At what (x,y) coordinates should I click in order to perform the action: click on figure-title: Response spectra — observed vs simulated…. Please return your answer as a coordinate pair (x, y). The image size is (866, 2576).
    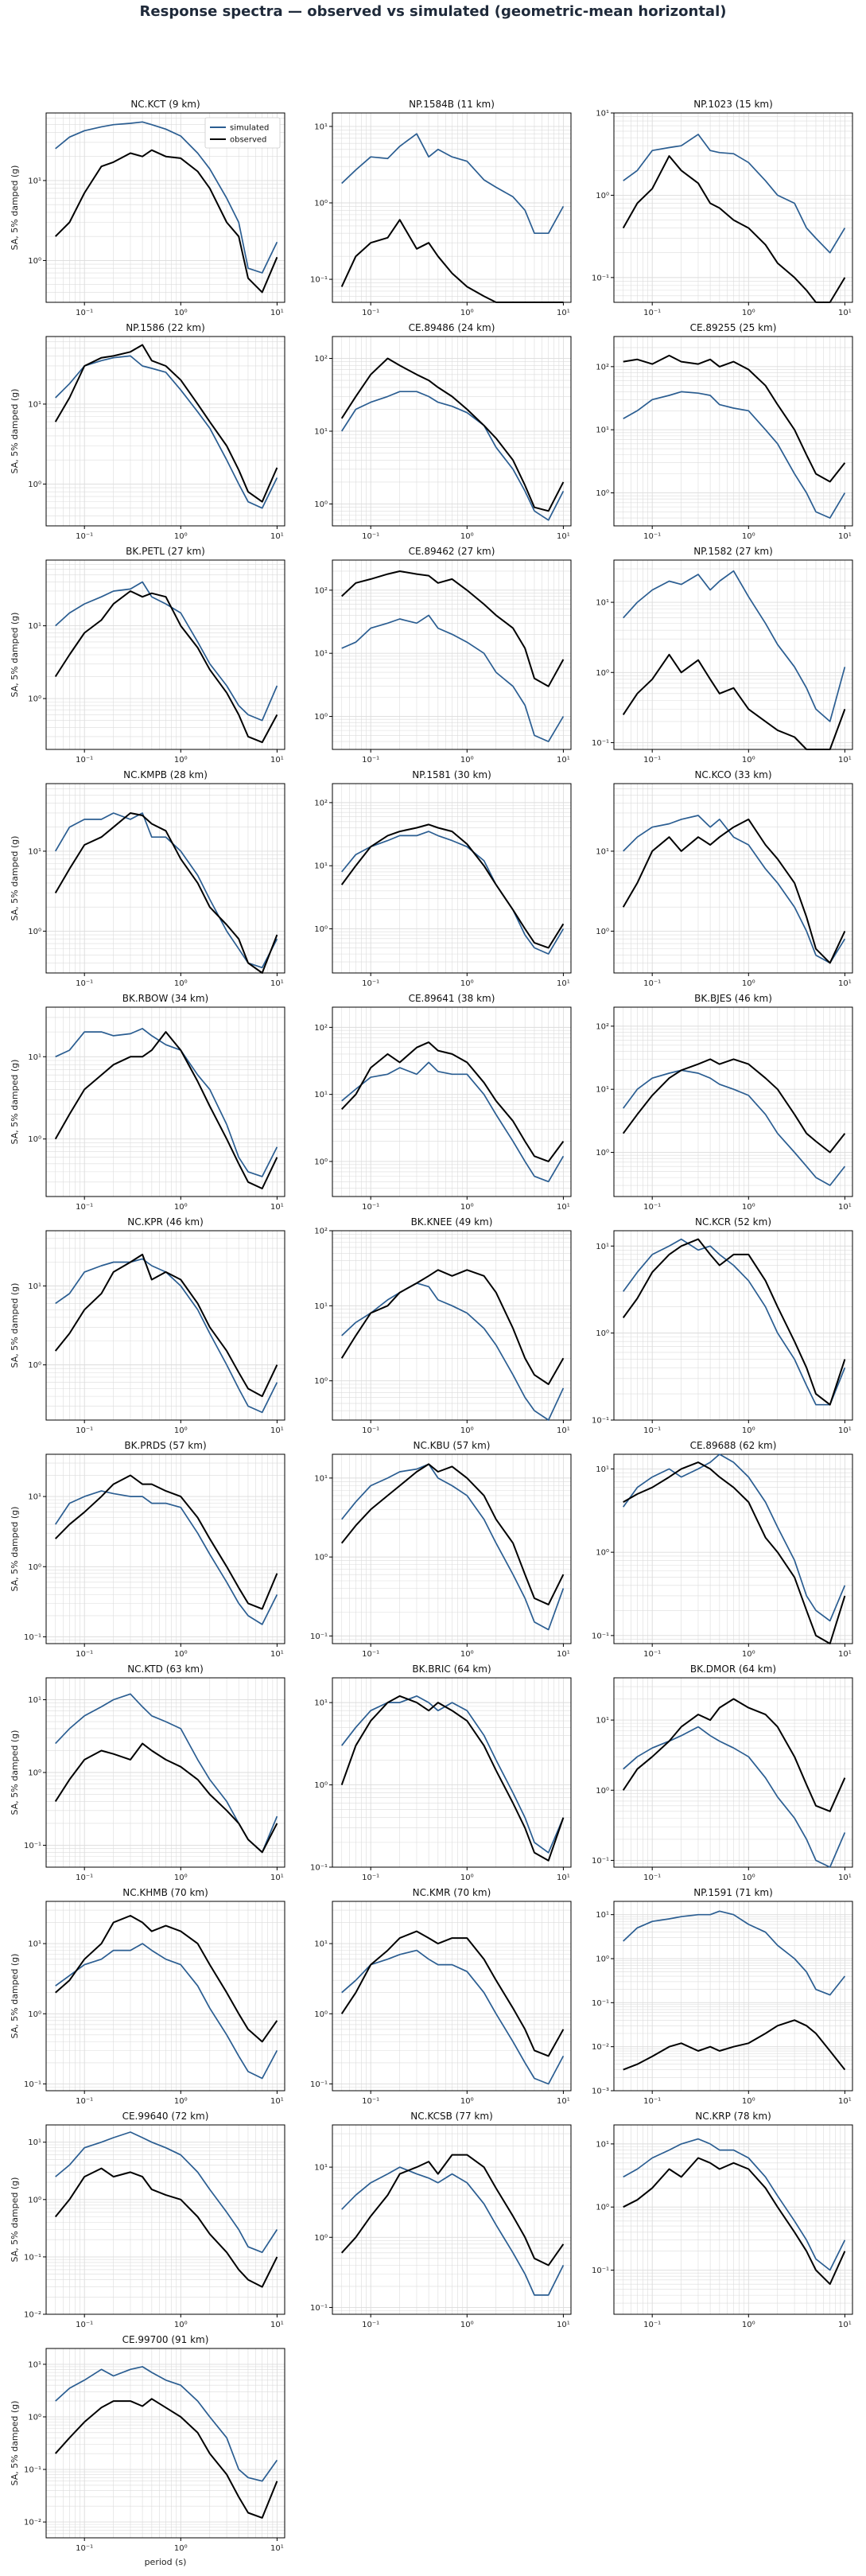
    Looking at the image, I should click on (433, 12).